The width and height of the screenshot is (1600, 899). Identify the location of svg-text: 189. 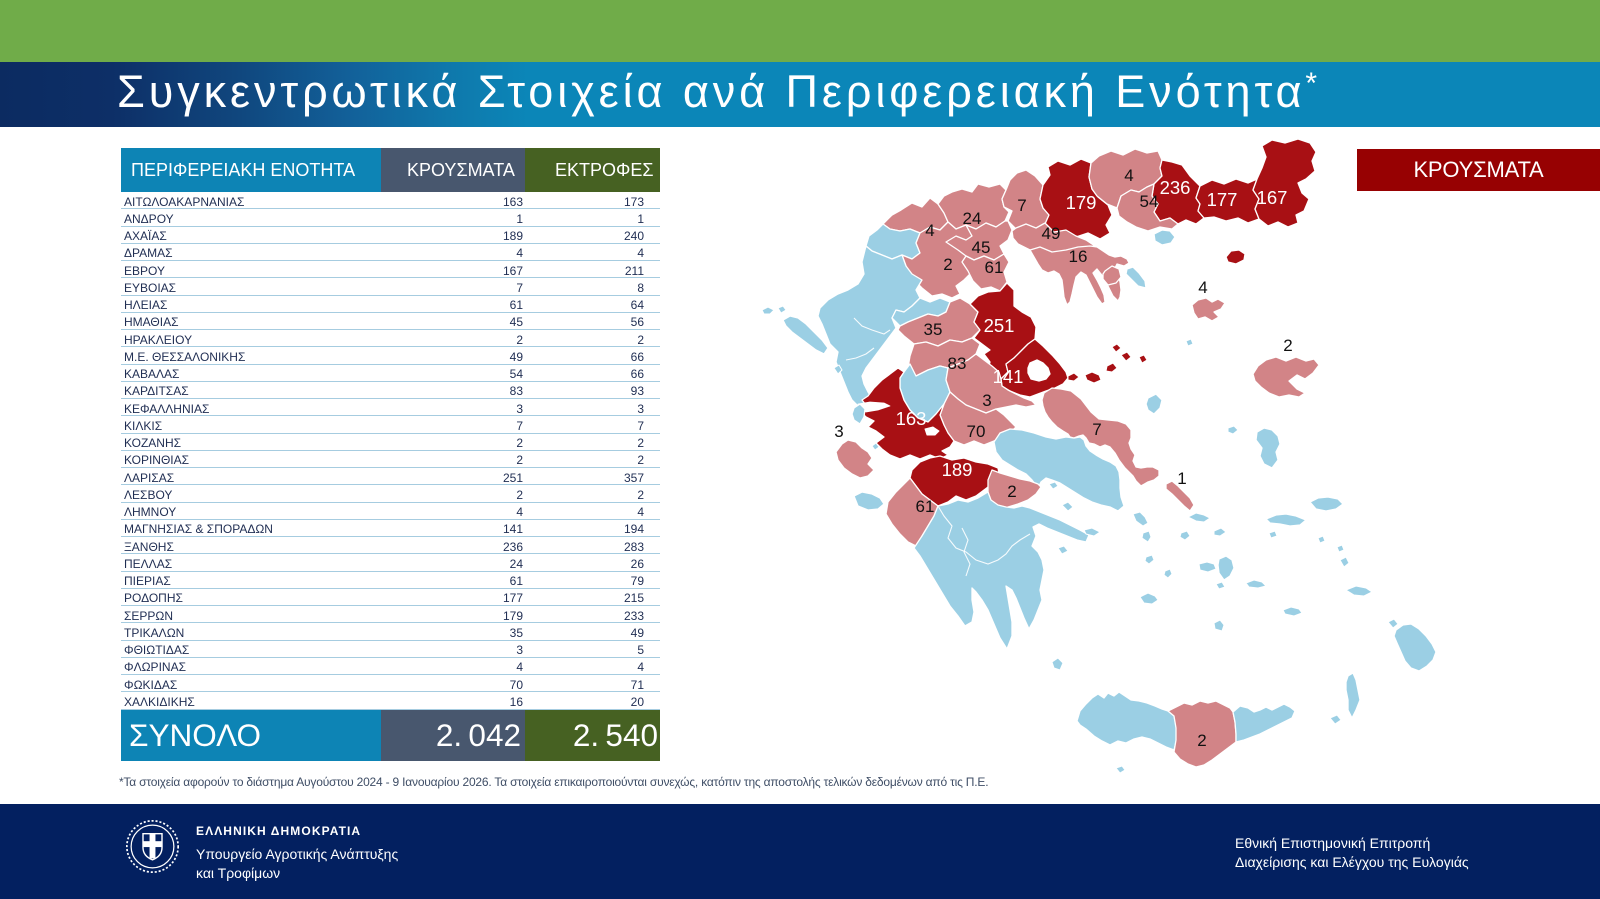
(957, 469).